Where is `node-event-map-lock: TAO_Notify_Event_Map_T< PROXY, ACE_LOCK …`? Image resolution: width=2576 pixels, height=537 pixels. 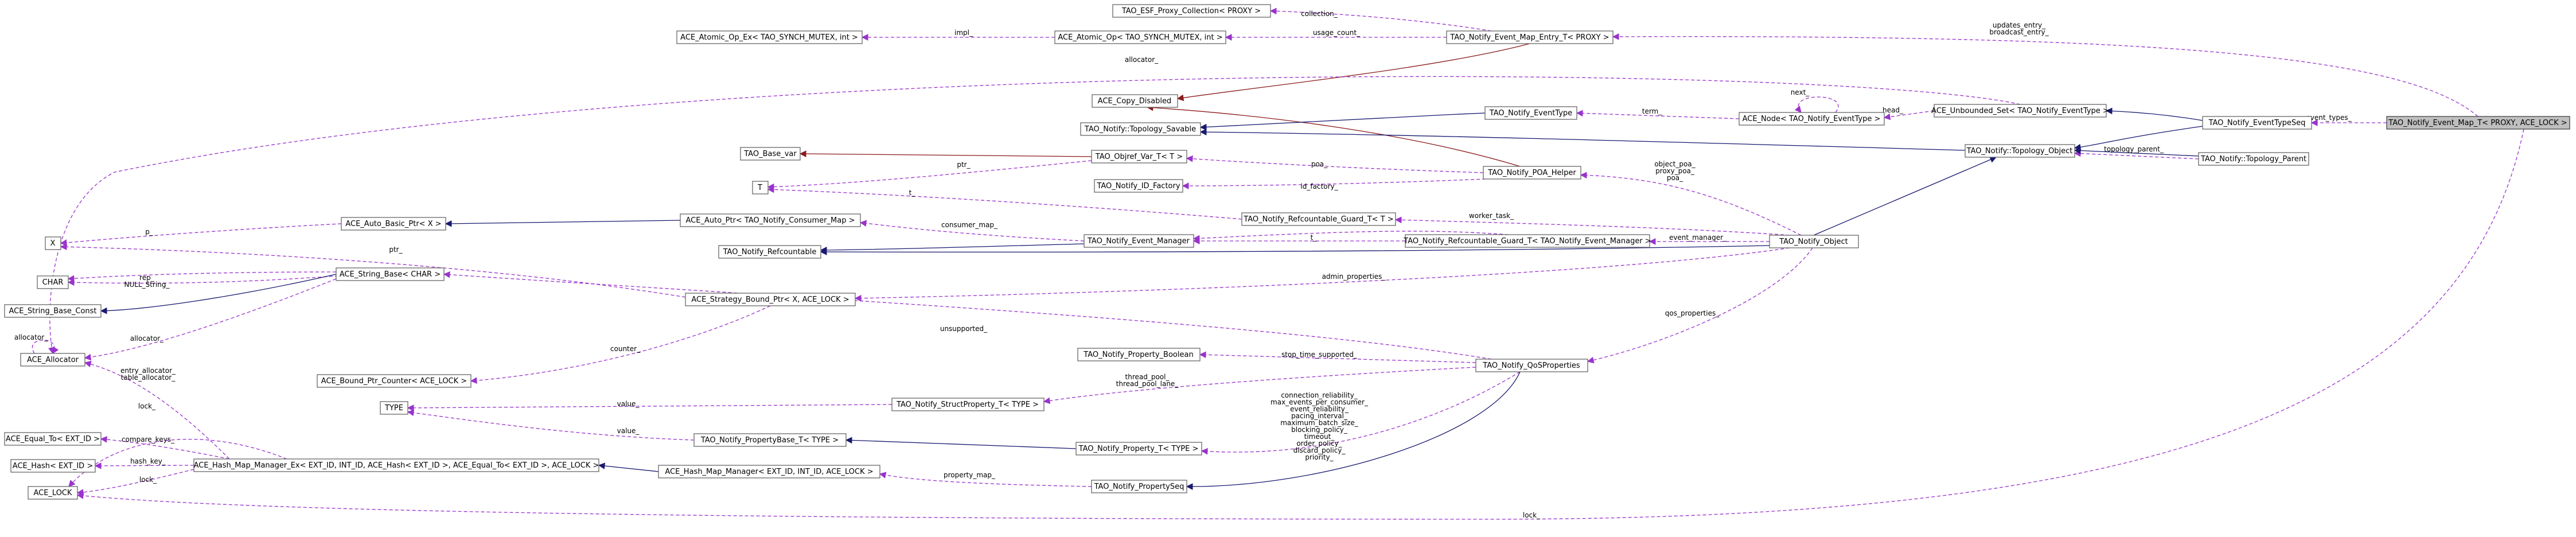 node-event-map-lock: TAO_Notify_Event_Map_T< PROXY, ACE_LOCK … is located at coordinates (2478, 123).